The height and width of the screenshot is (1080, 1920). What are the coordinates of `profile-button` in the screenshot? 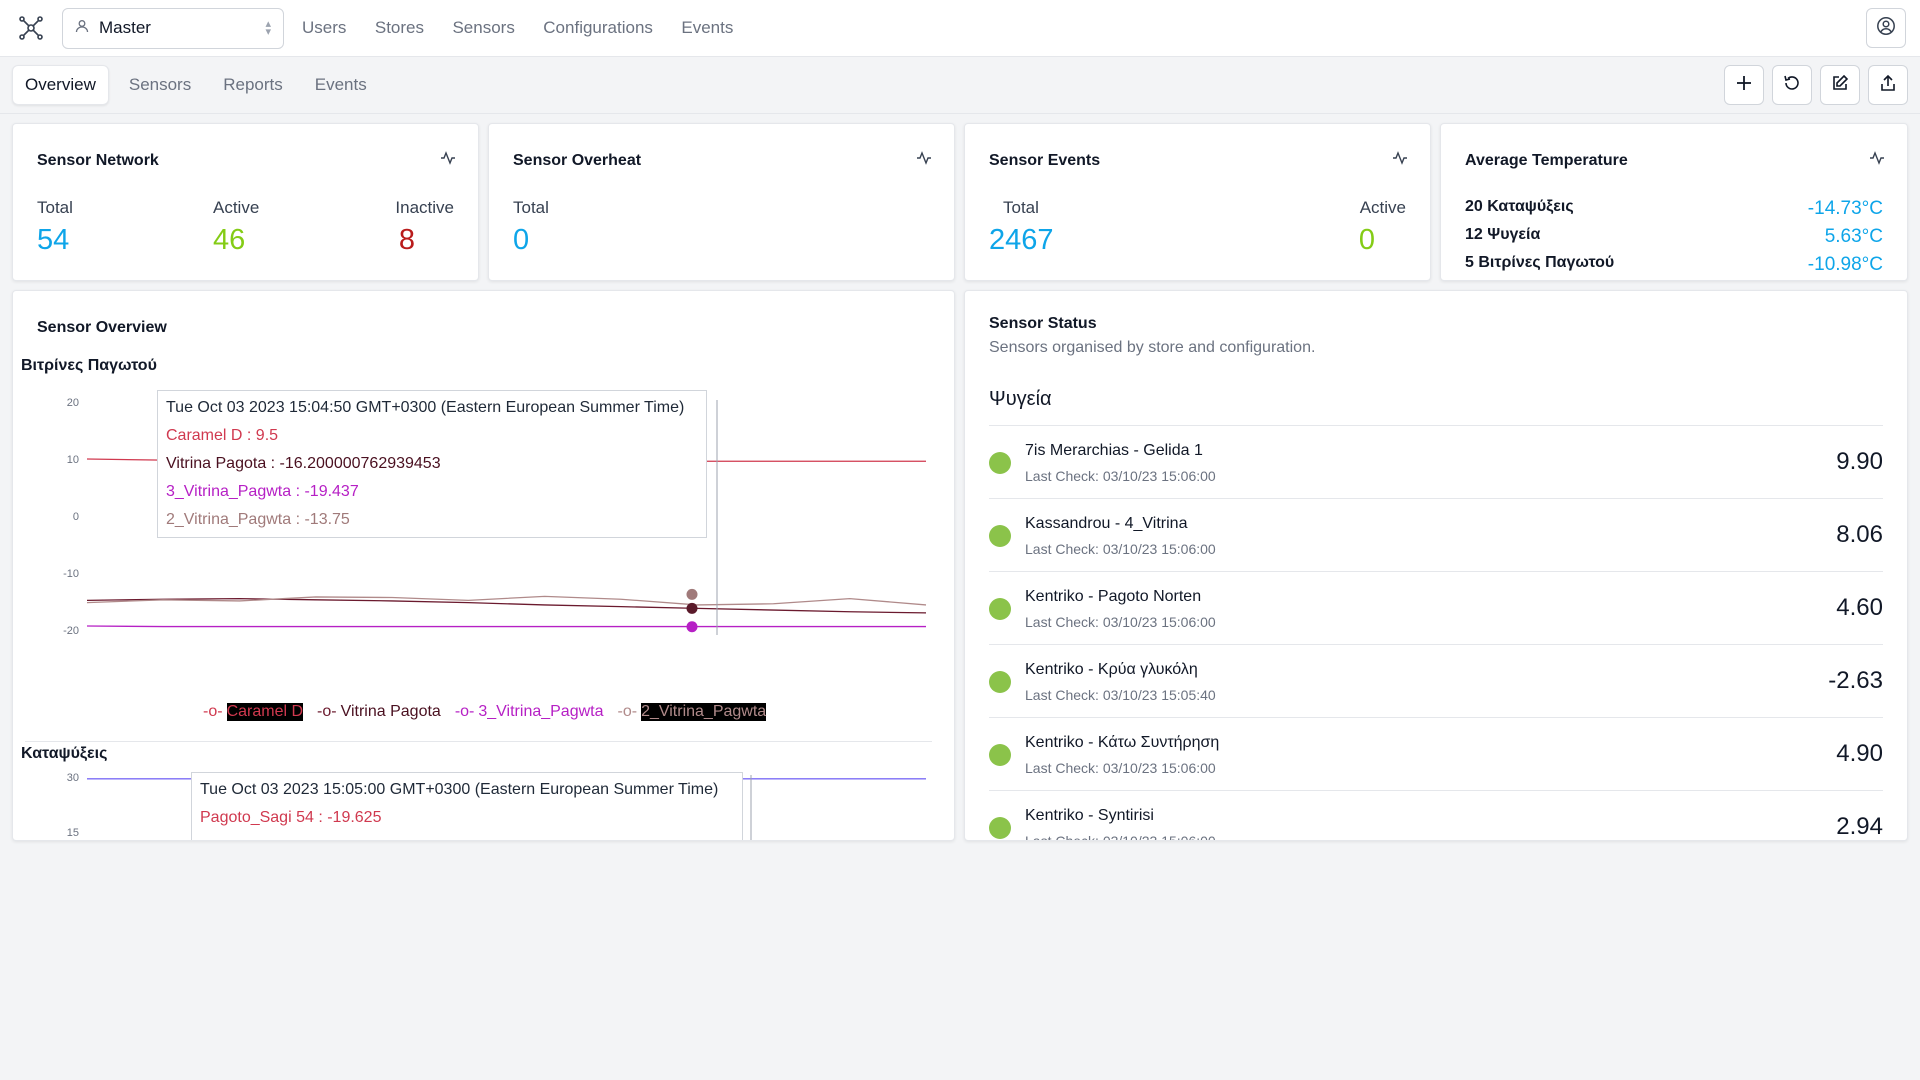 It's located at (1886, 28).